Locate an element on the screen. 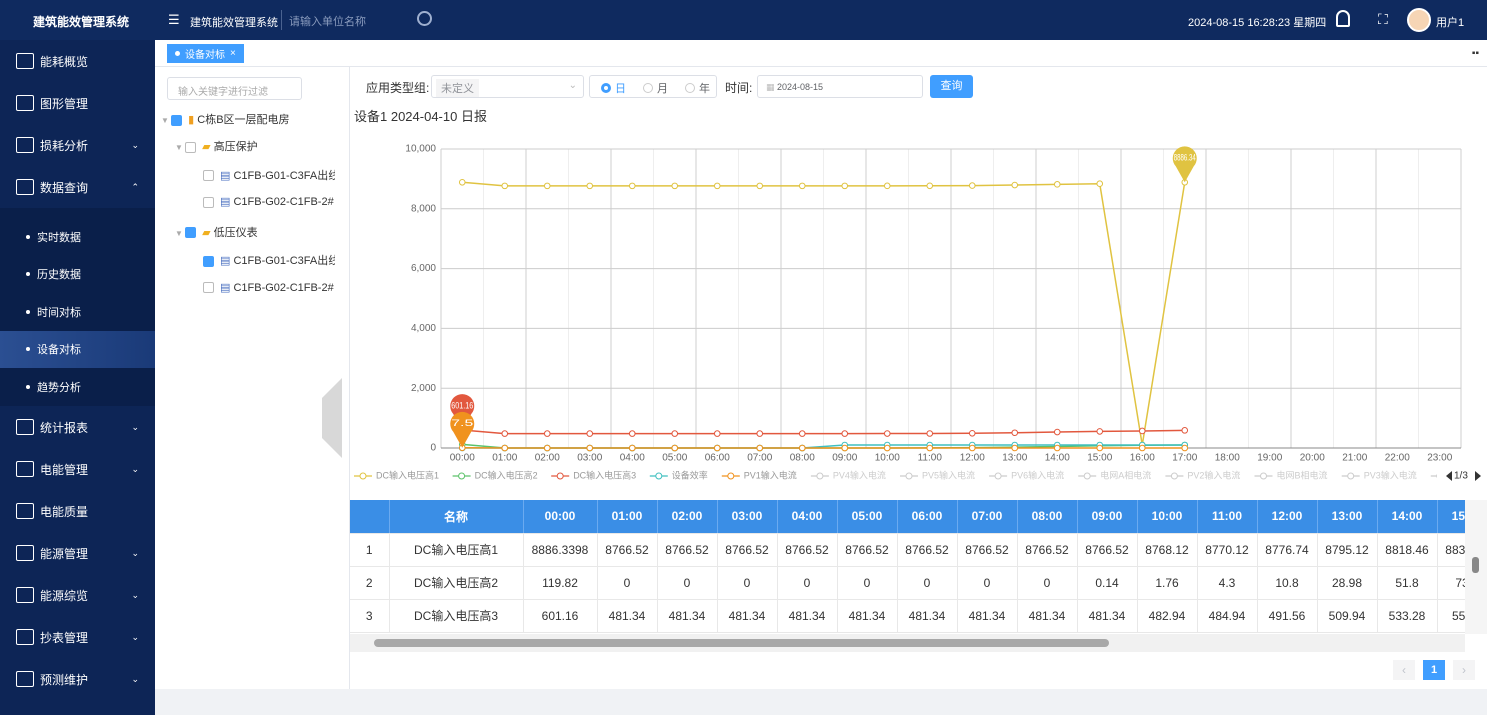 The width and height of the screenshot is (1487, 715). search-icon is located at coordinates (424, 18).